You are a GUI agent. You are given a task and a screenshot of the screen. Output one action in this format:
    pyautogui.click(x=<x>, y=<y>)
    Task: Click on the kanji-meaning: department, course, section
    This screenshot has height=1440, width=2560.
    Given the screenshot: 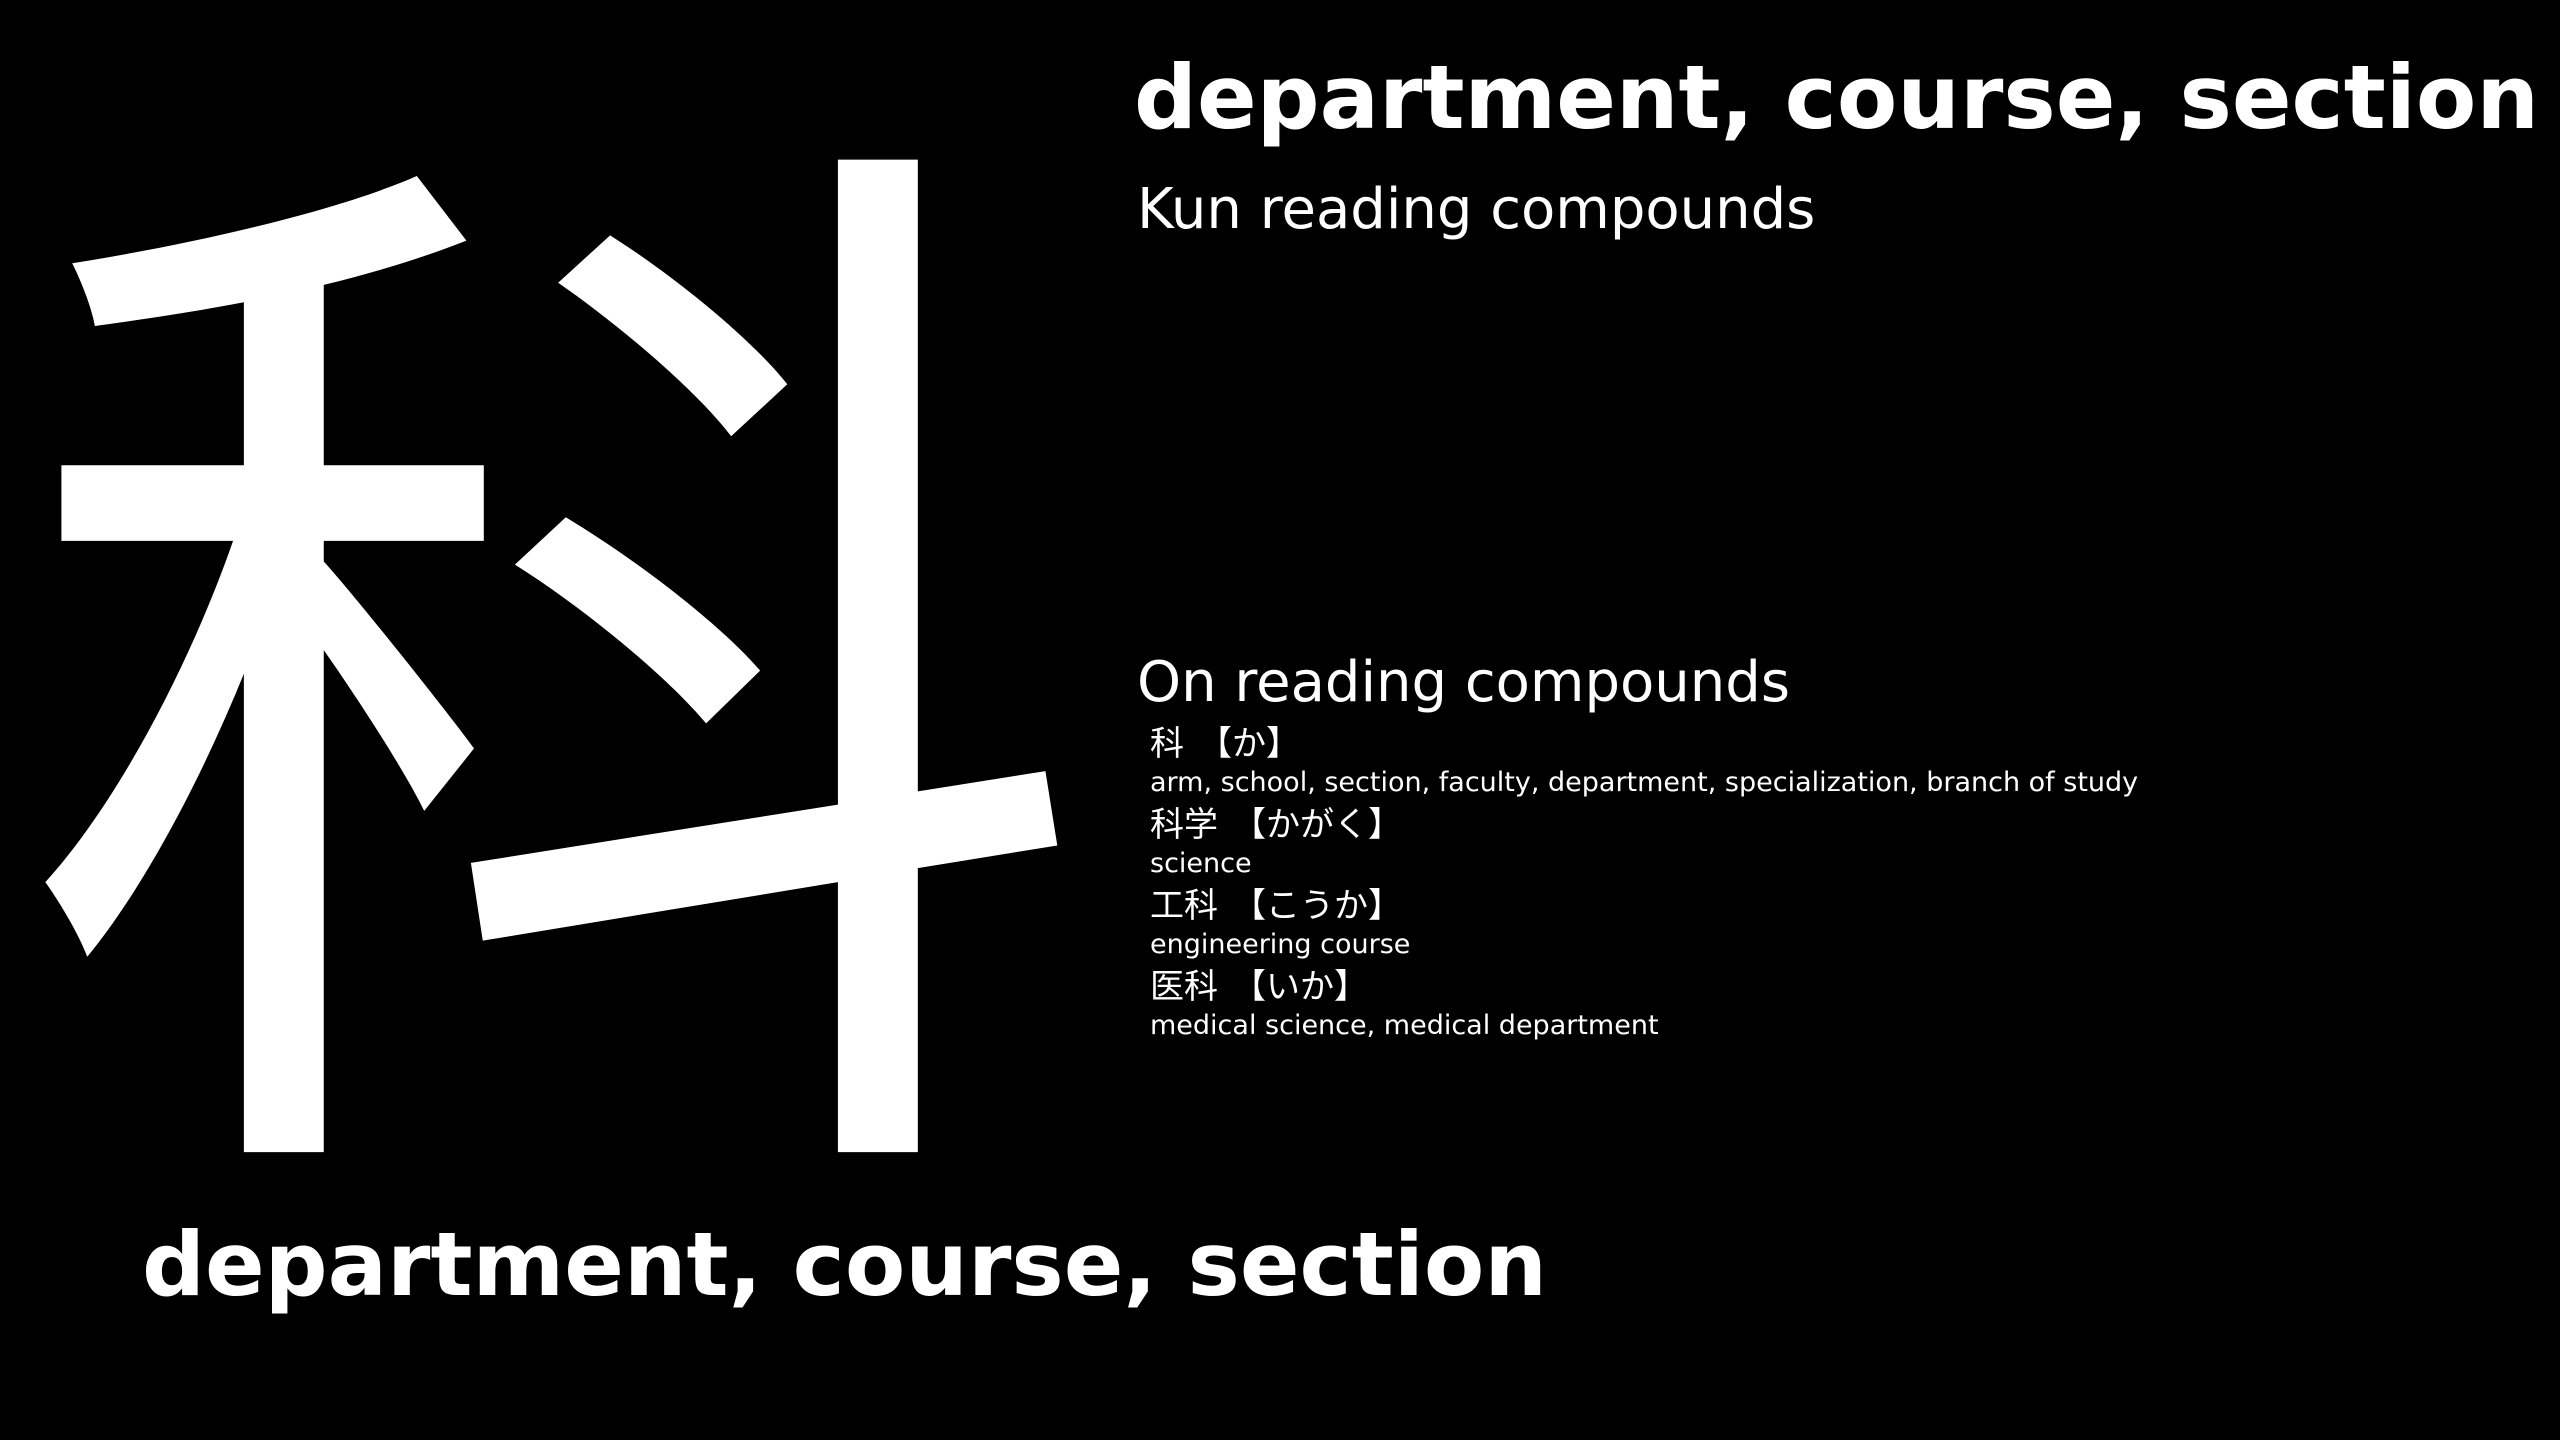 What is the action you would take?
    pyautogui.click(x=845, y=1264)
    